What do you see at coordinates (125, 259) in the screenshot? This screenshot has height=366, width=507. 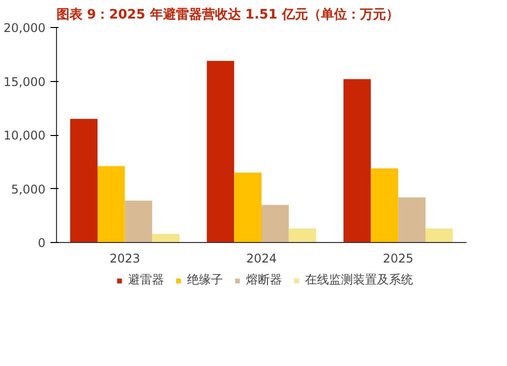 I see `x-tick-label: 2023` at bounding box center [125, 259].